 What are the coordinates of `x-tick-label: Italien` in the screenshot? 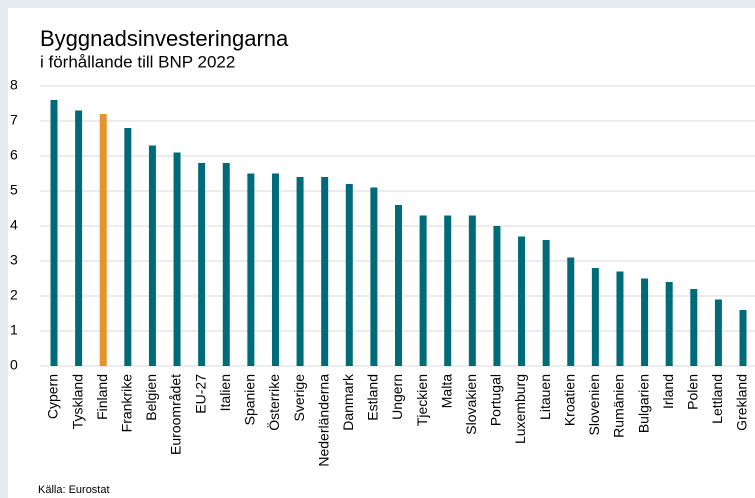 It's located at (225, 392).